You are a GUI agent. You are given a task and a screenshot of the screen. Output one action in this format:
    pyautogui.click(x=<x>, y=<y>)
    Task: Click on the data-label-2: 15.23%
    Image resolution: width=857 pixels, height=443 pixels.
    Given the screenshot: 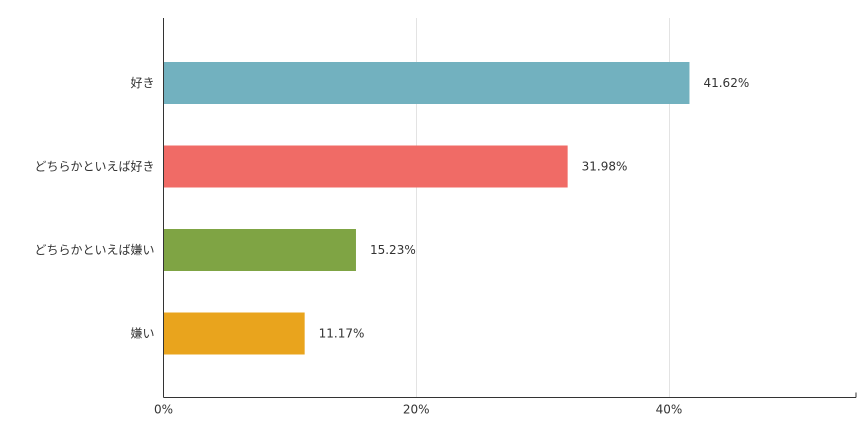 What is the action you would take?
    pyautogui.click(x=393, y=250)
    